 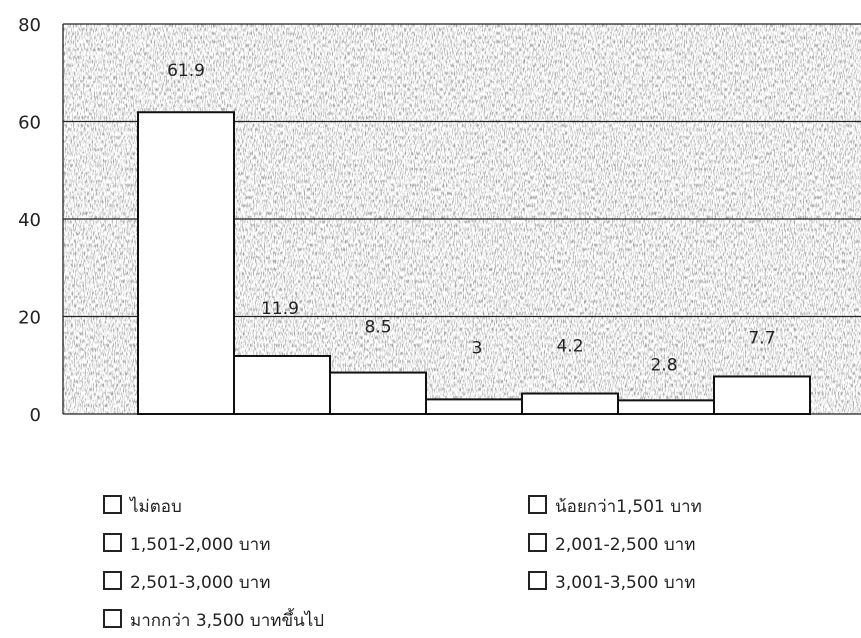 I want to click on legend-label: มากกว่า 3,500 บาทขึ้นไป, so click(x=227, y=621).